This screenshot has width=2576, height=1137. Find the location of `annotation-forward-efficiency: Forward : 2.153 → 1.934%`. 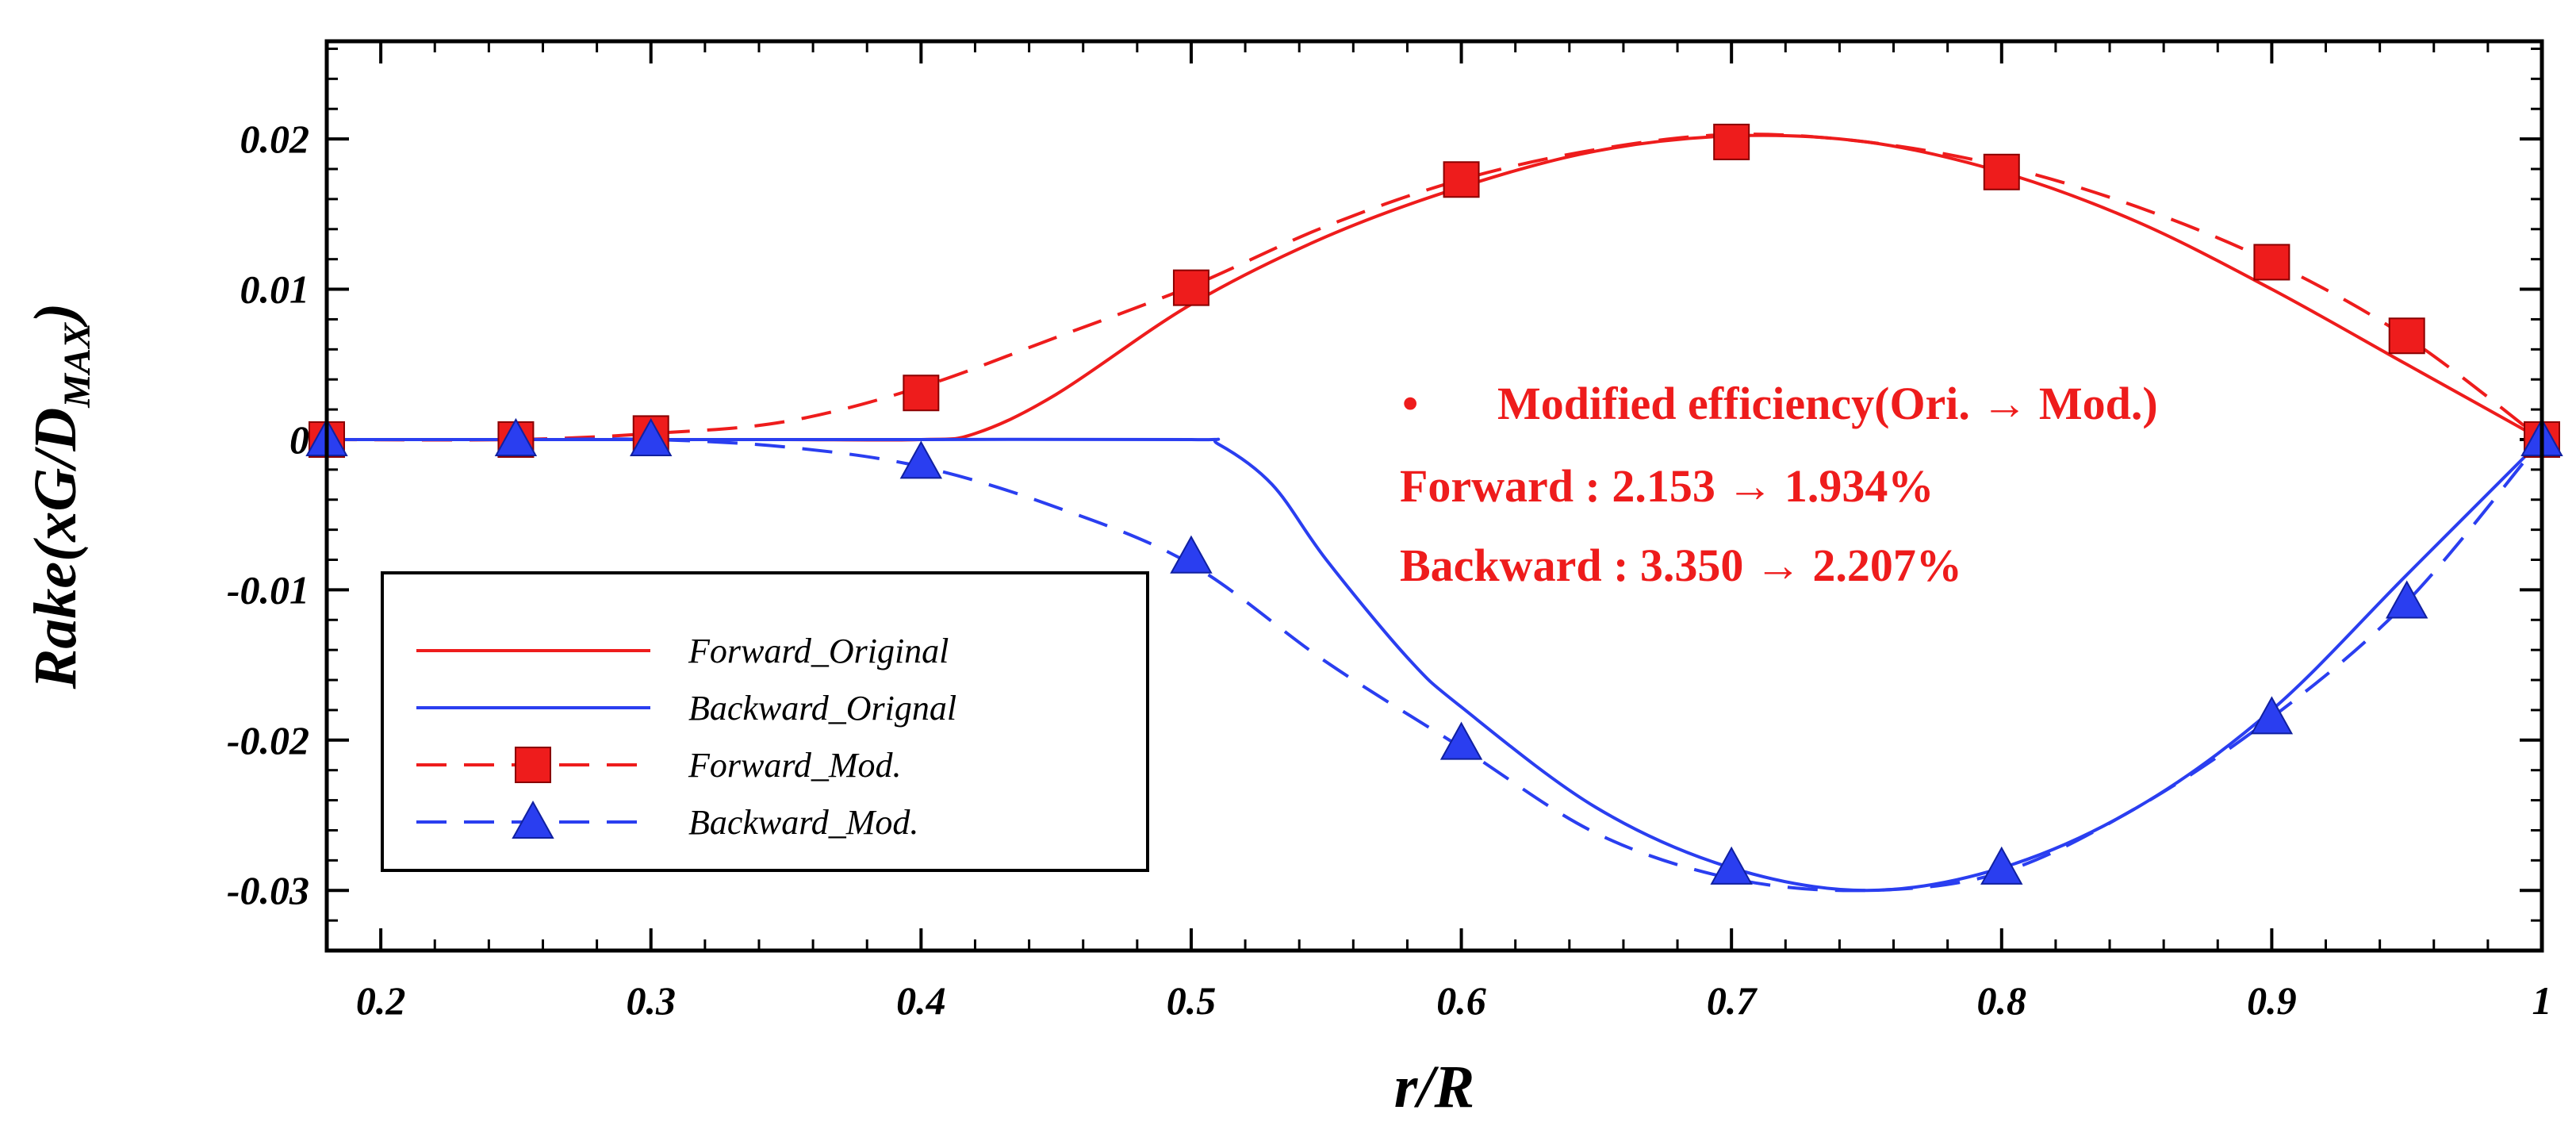

annotation-forward-efficiency: Forward : 2.153 → 1.934% is located at coordinates (1667, 486).